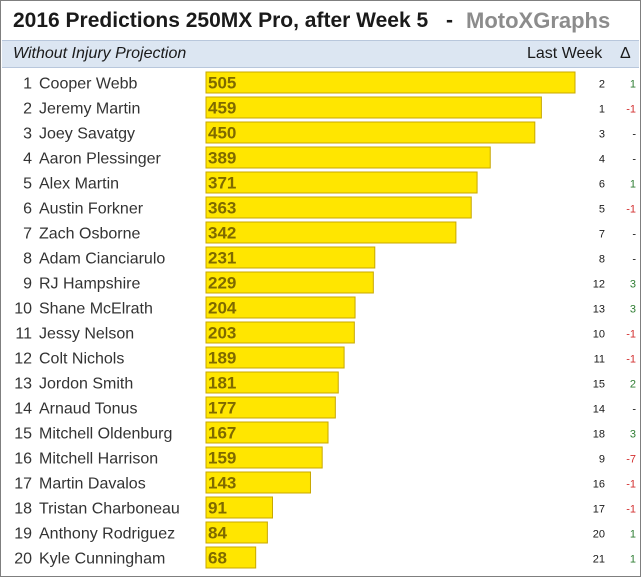  What do you see at coordinates (538, 20) in the screenshot?
I see `brand-label: MotoXGraphs` at bounding box center [538, 20].